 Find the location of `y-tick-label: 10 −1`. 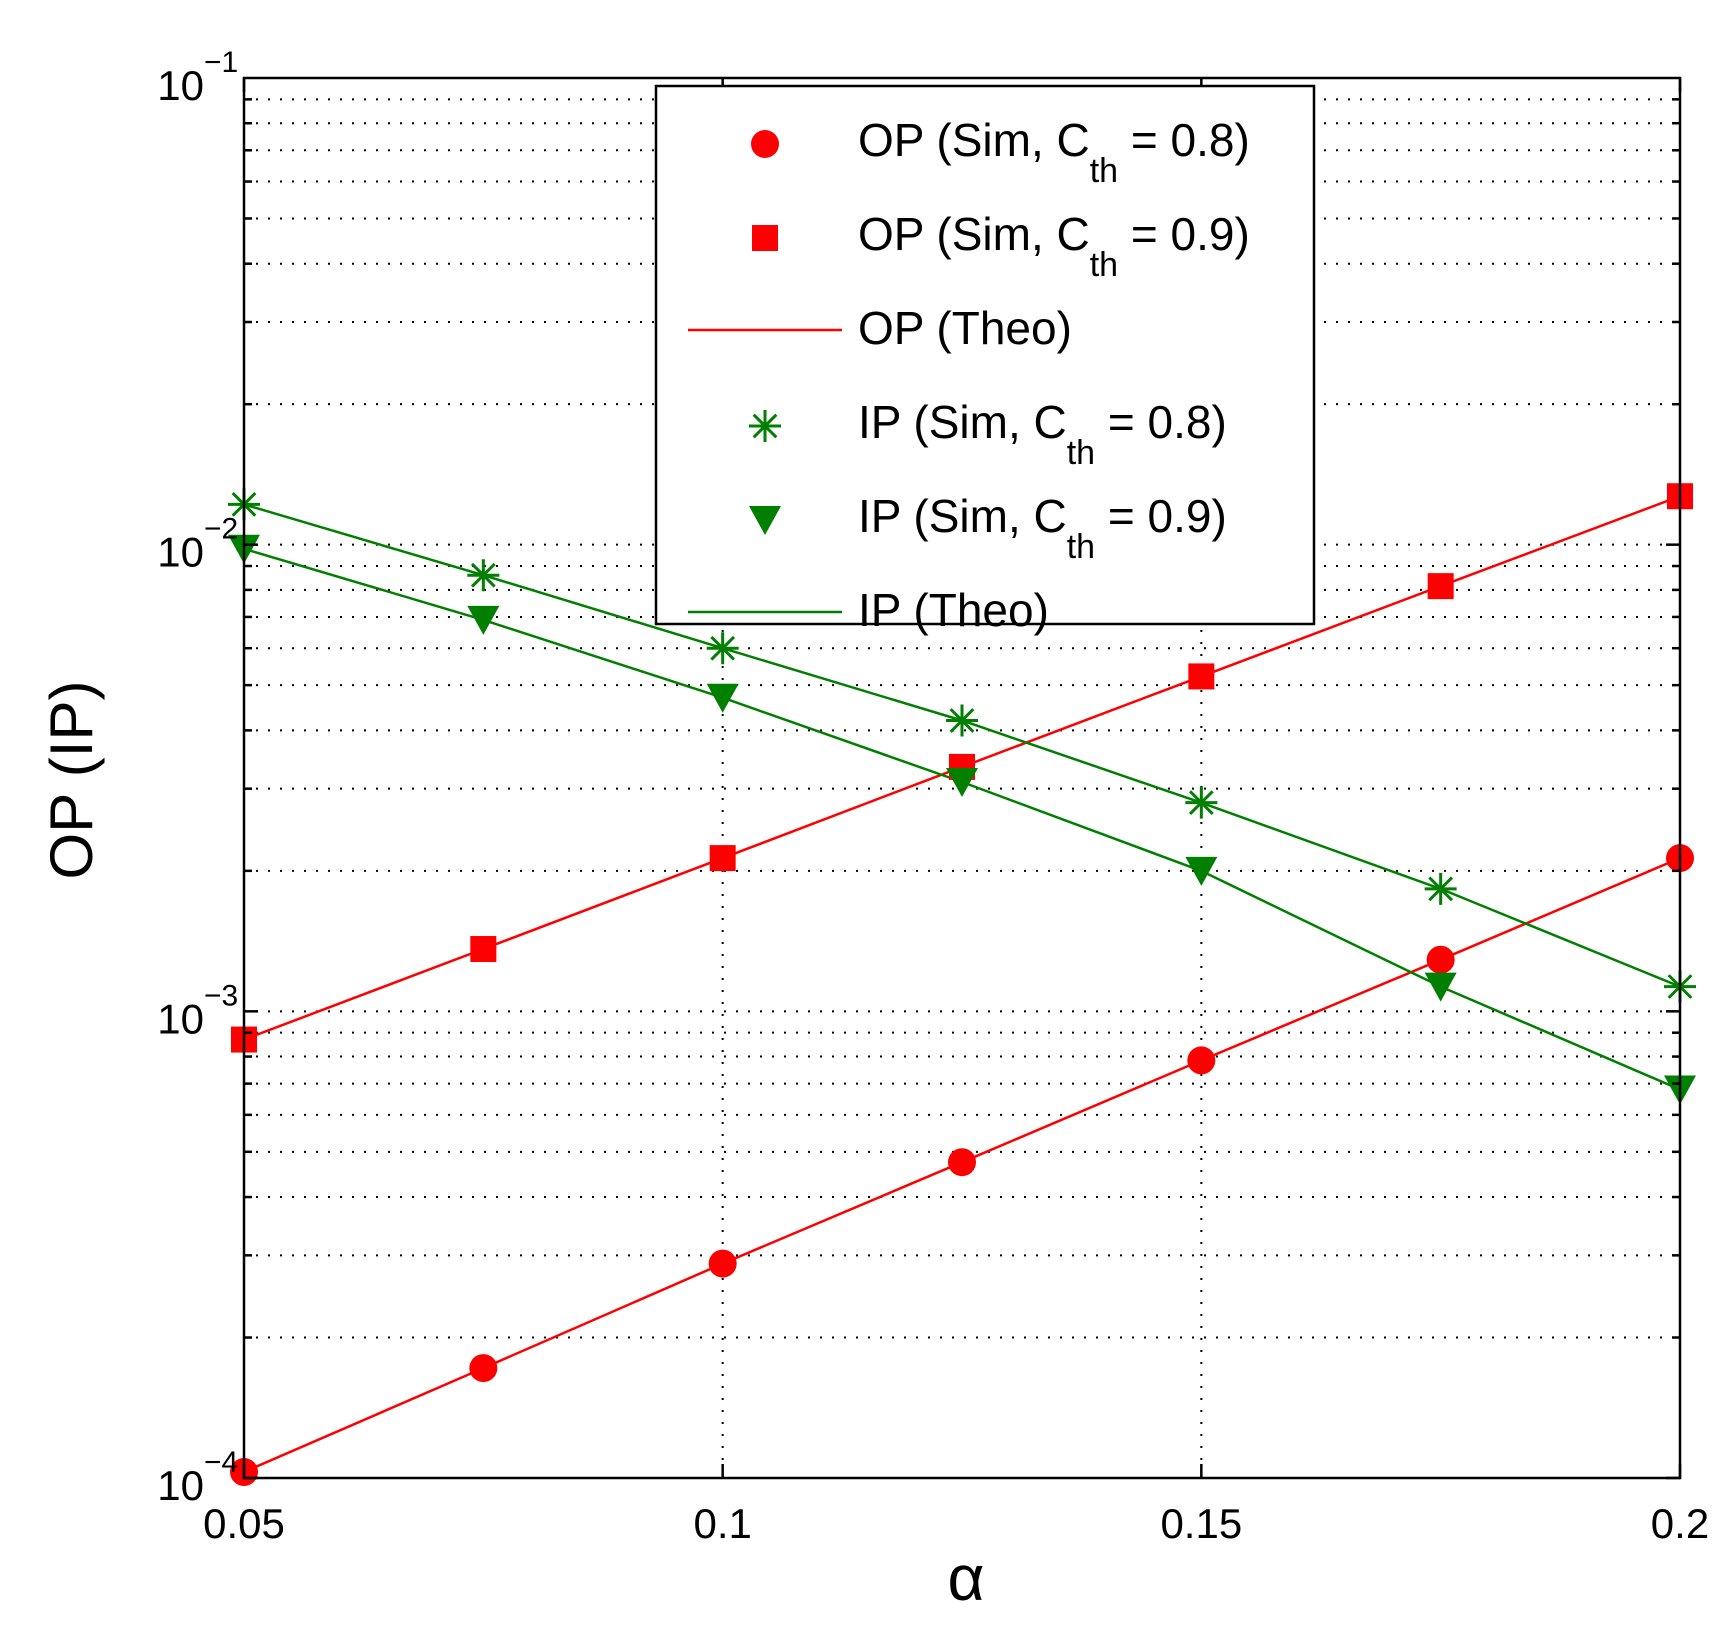

y-tick-label: 10 −1 is located at coordinates (197, 77).